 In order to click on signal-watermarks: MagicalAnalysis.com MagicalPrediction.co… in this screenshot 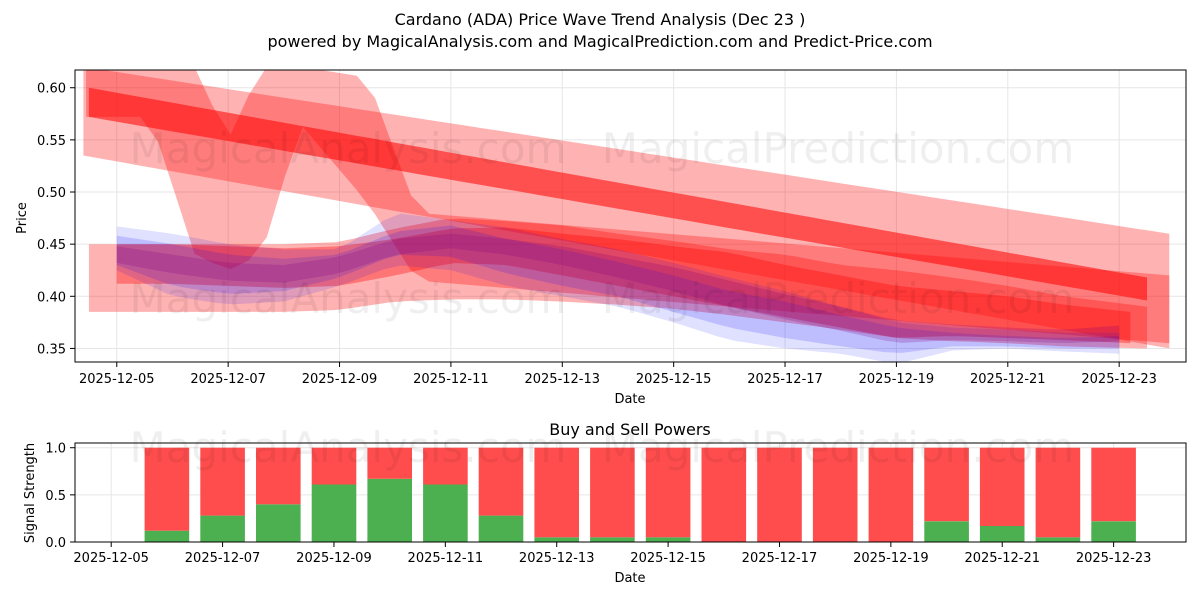, I will do `click(602, 447)`.